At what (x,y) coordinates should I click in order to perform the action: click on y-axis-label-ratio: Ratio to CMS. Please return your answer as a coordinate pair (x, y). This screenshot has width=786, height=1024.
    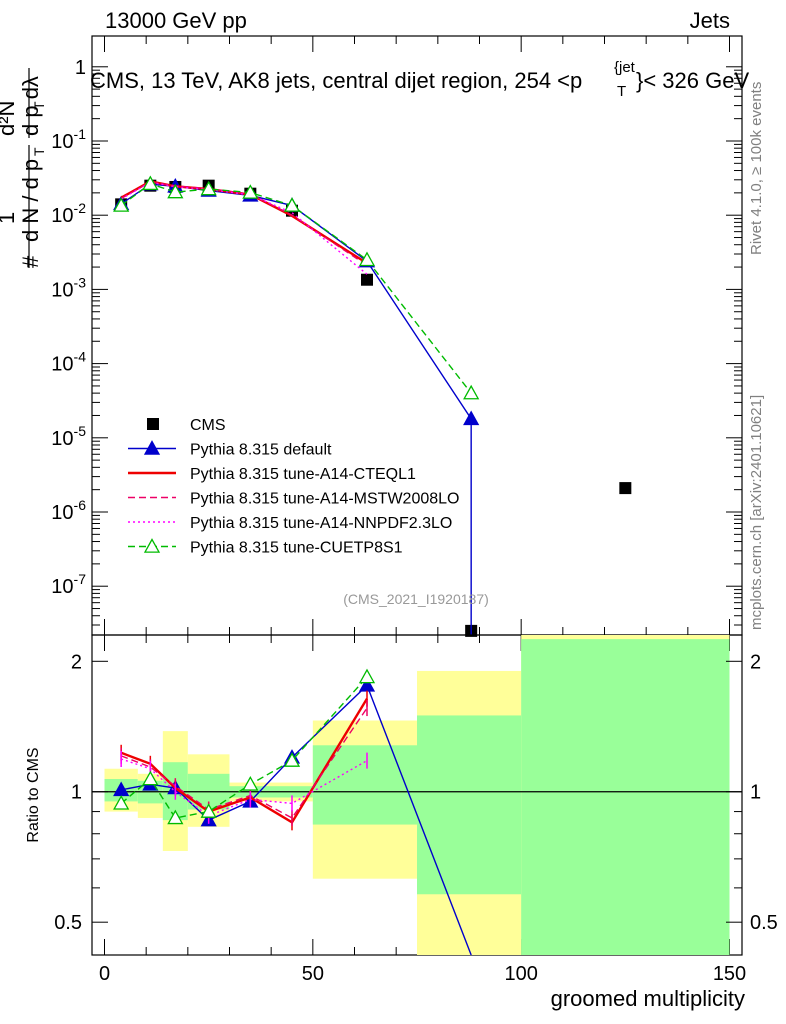
    Looking at the image, I should click on (33, 794).